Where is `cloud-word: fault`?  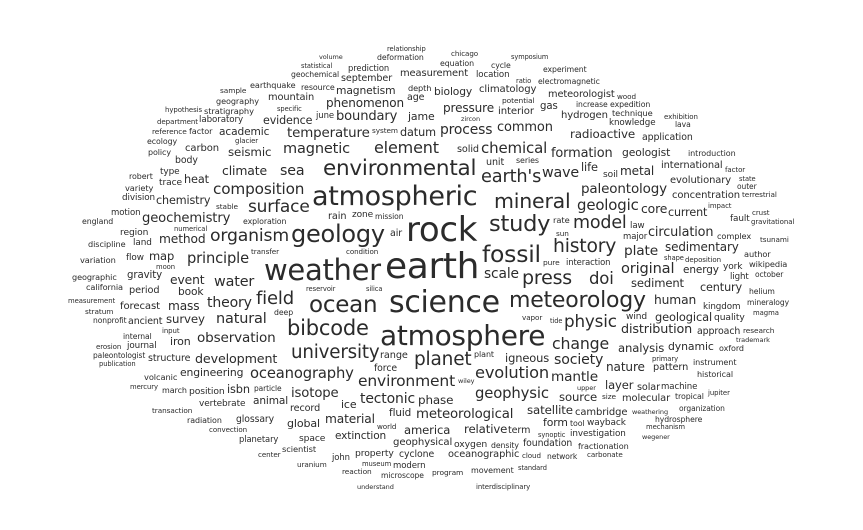 cloud-word: fault is located at coordinates (740, 219).